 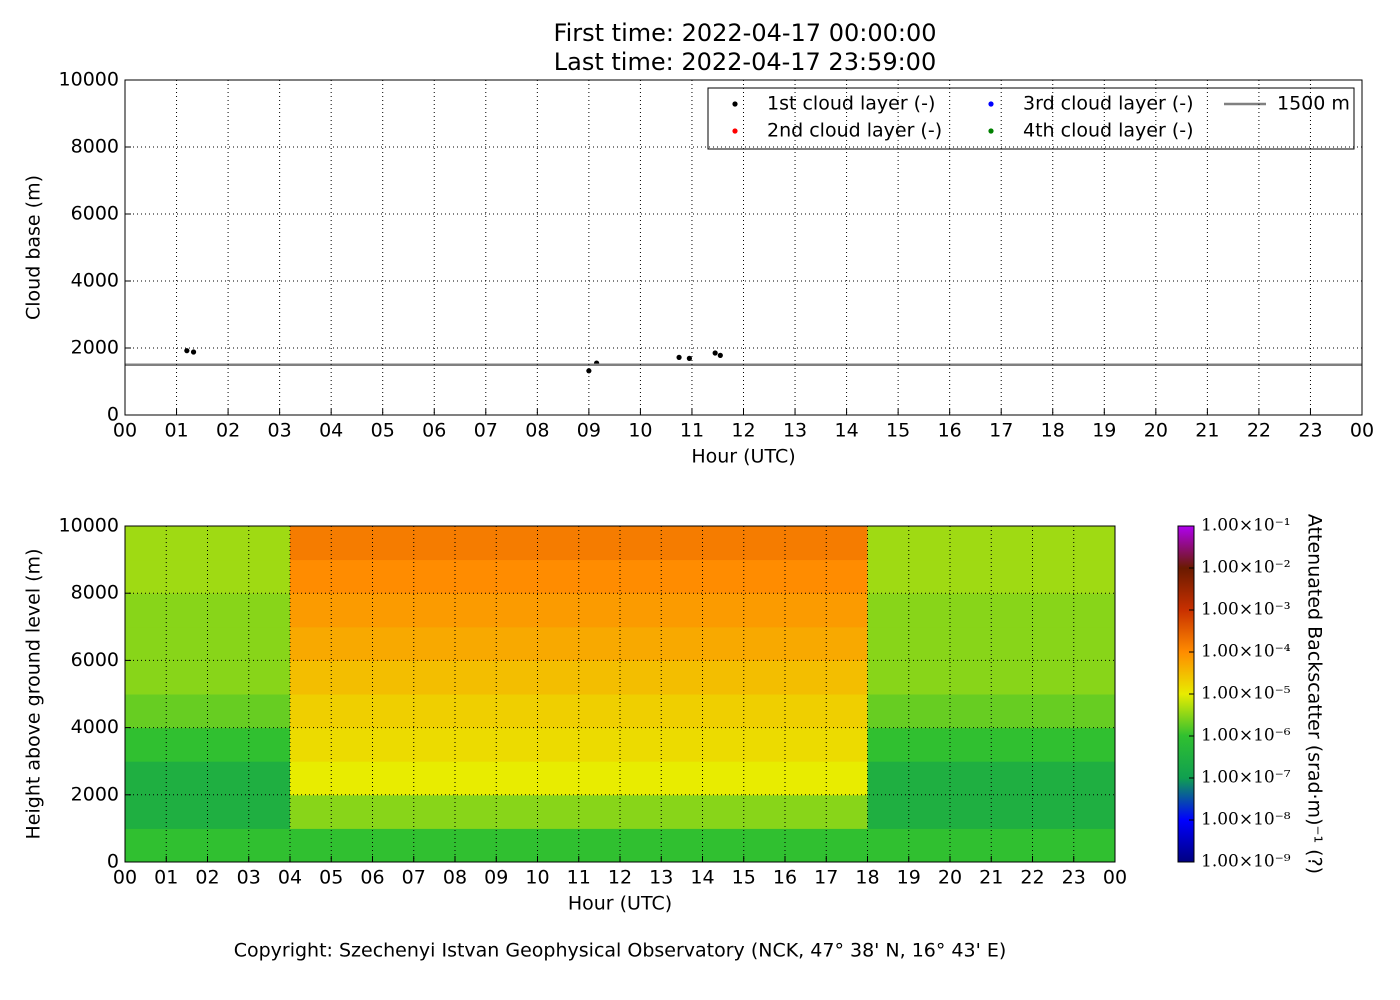 I want to click on y-axis-label: Cloud base (m), so click(x=34, y=247).